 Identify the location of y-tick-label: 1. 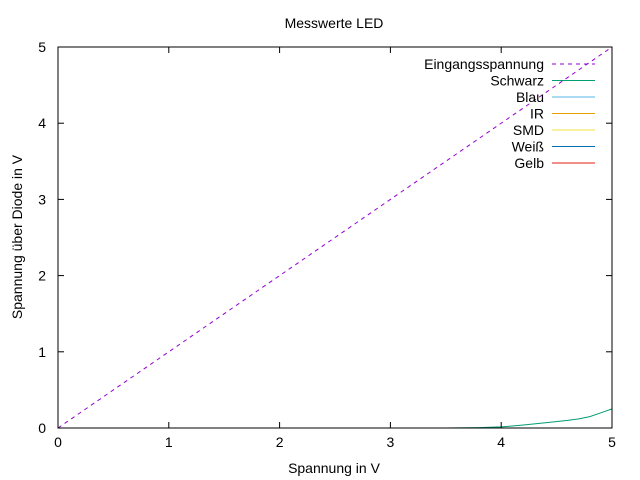
(42, 352).